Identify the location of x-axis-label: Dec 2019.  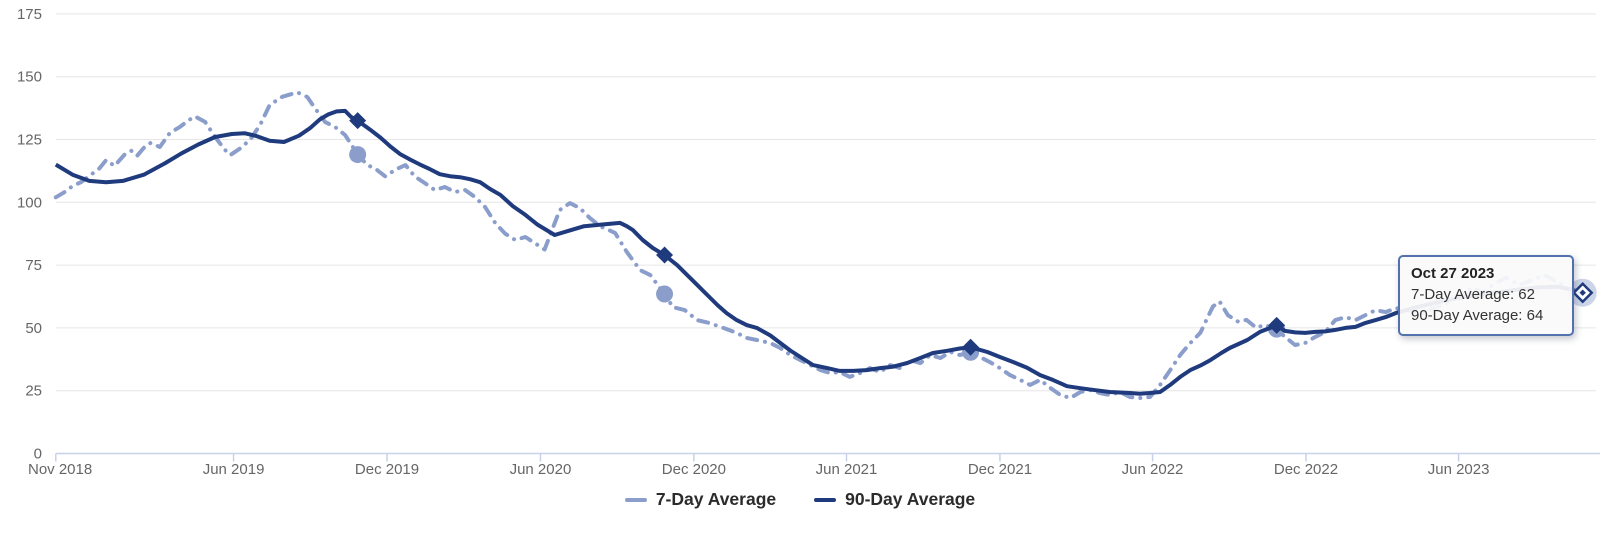
(387, 469).